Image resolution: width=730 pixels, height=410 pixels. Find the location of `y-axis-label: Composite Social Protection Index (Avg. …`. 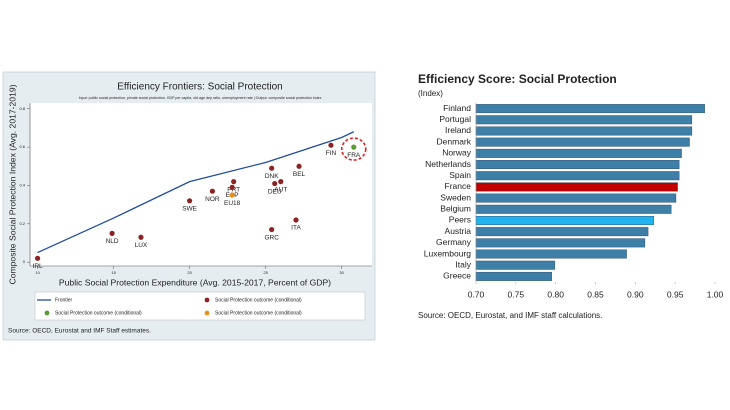

y-axis-label: Composite Social Protection Index (Avg. … is located at coordinates (12, 184).